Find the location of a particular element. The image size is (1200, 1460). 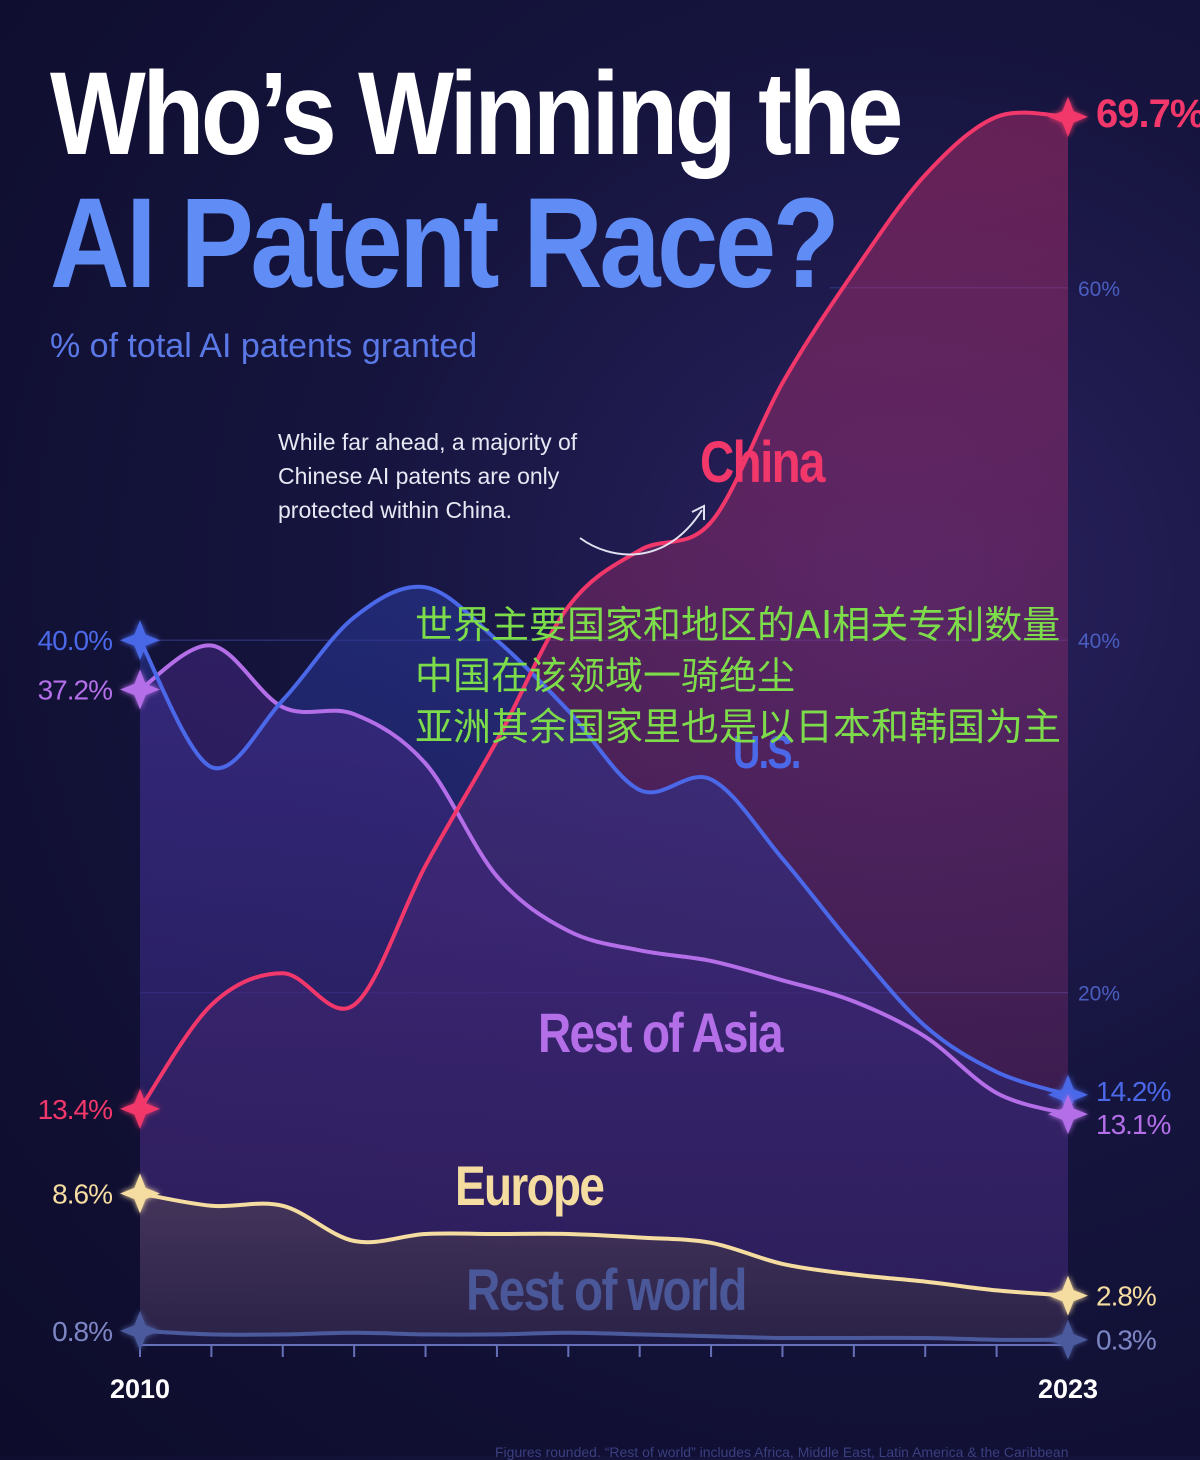

series-label-china: China is located at coordinates (763, 463).